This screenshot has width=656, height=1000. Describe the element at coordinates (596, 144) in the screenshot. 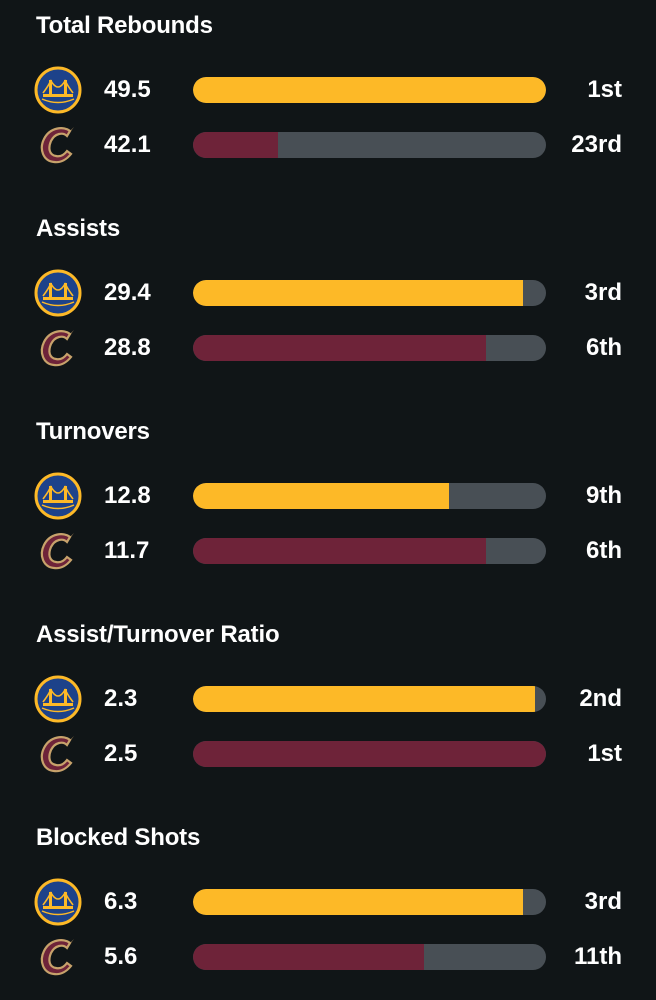

I see `stat-rank: 23rd` at that location.